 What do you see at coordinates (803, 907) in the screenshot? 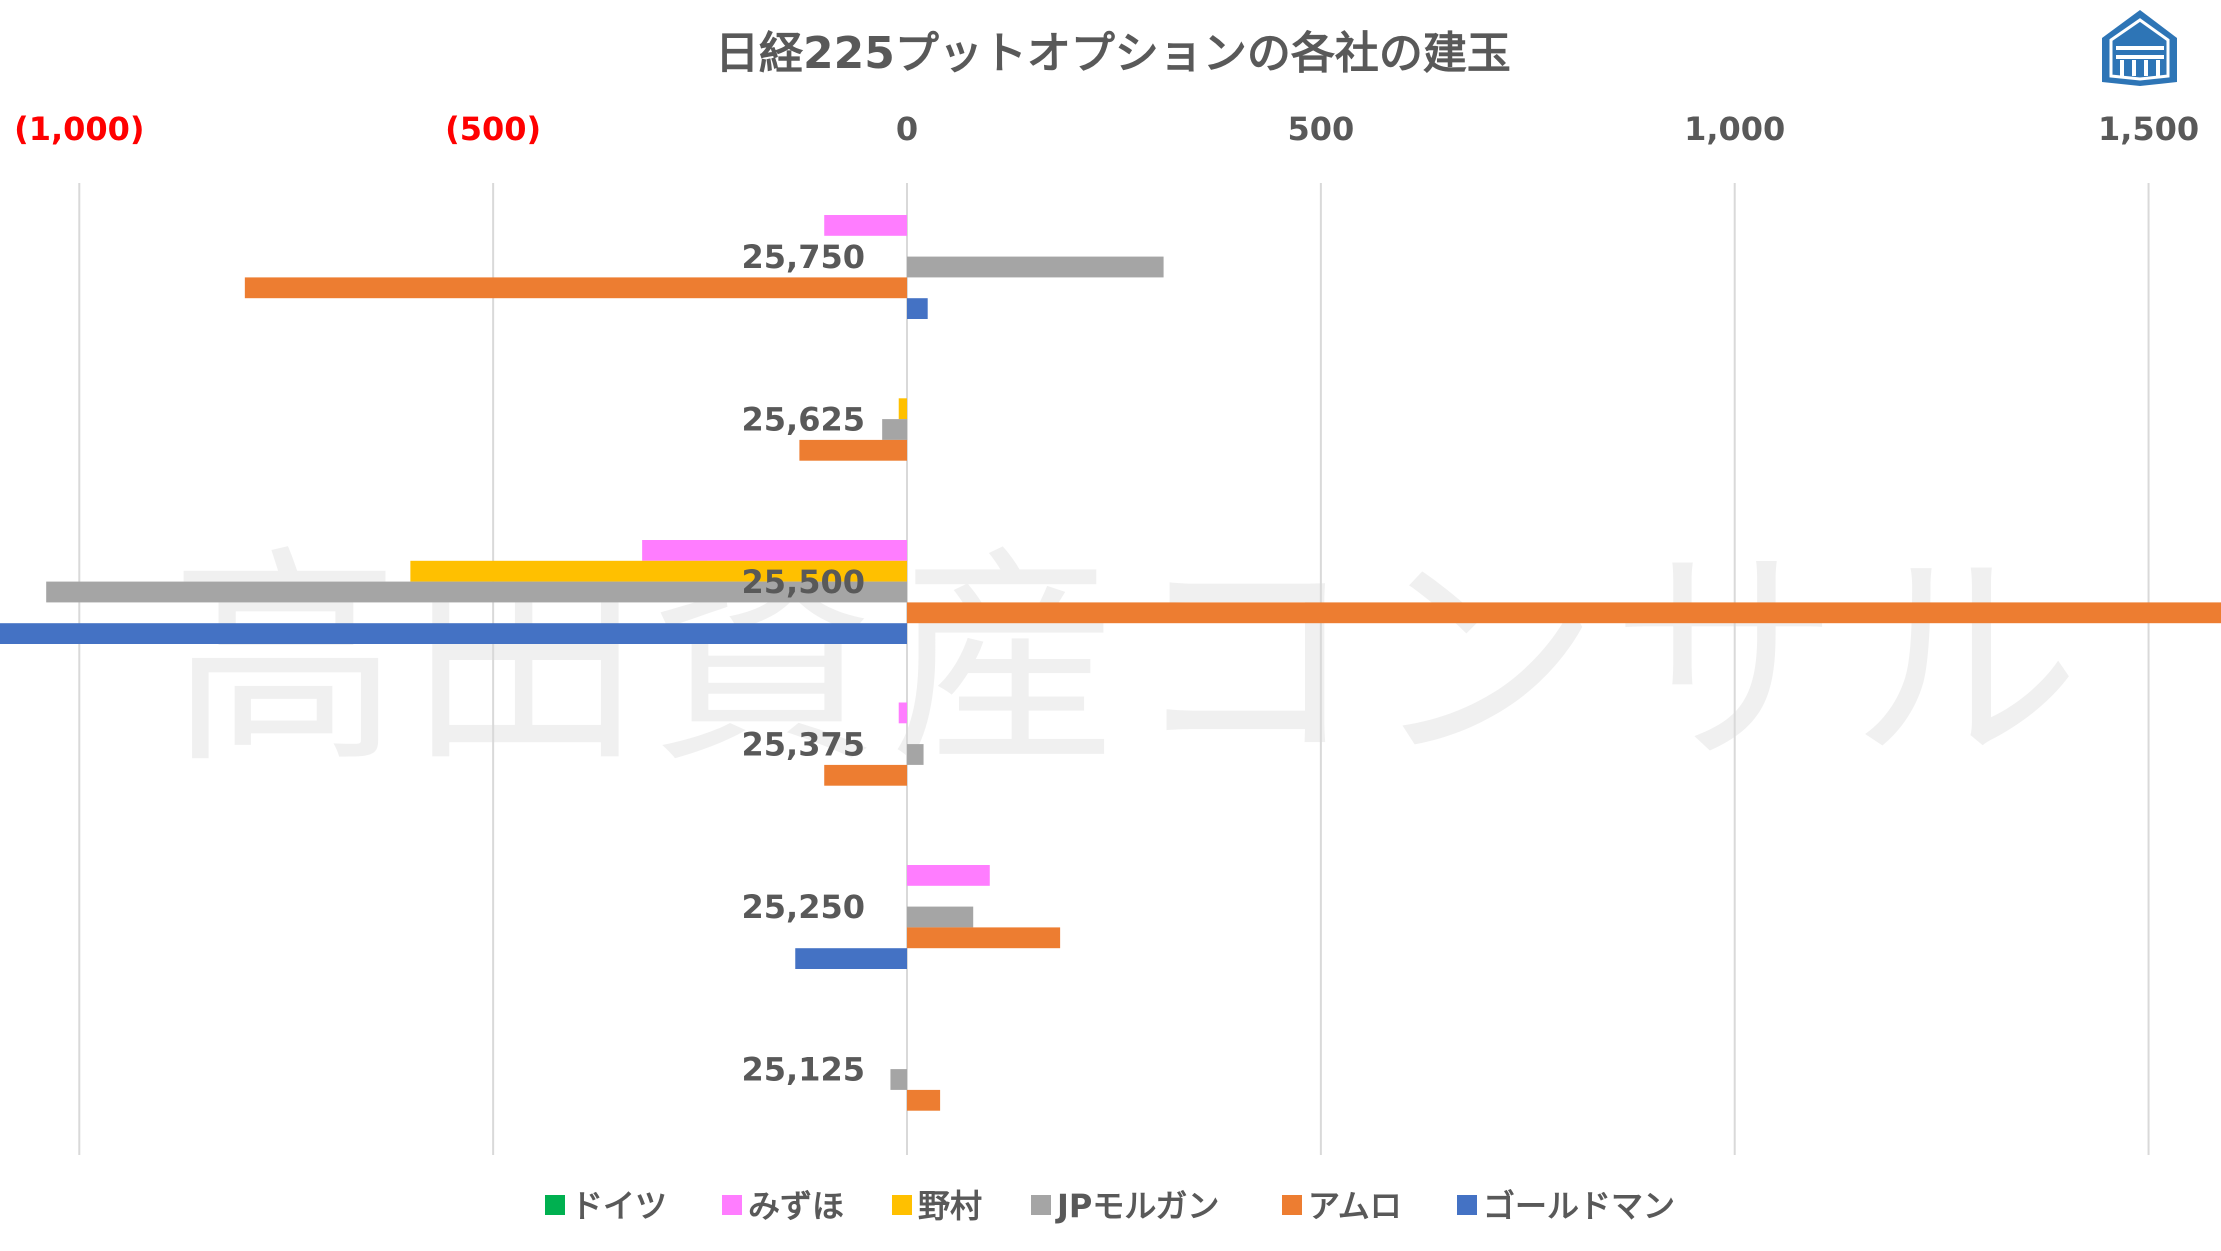
I see `category-label: 25,250` at bounding box center [803, 907].